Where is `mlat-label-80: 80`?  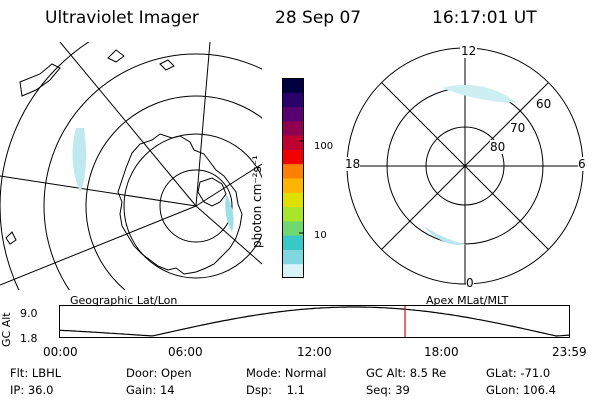 mlat-label-80: 80 is located at coordinates (498, 147).